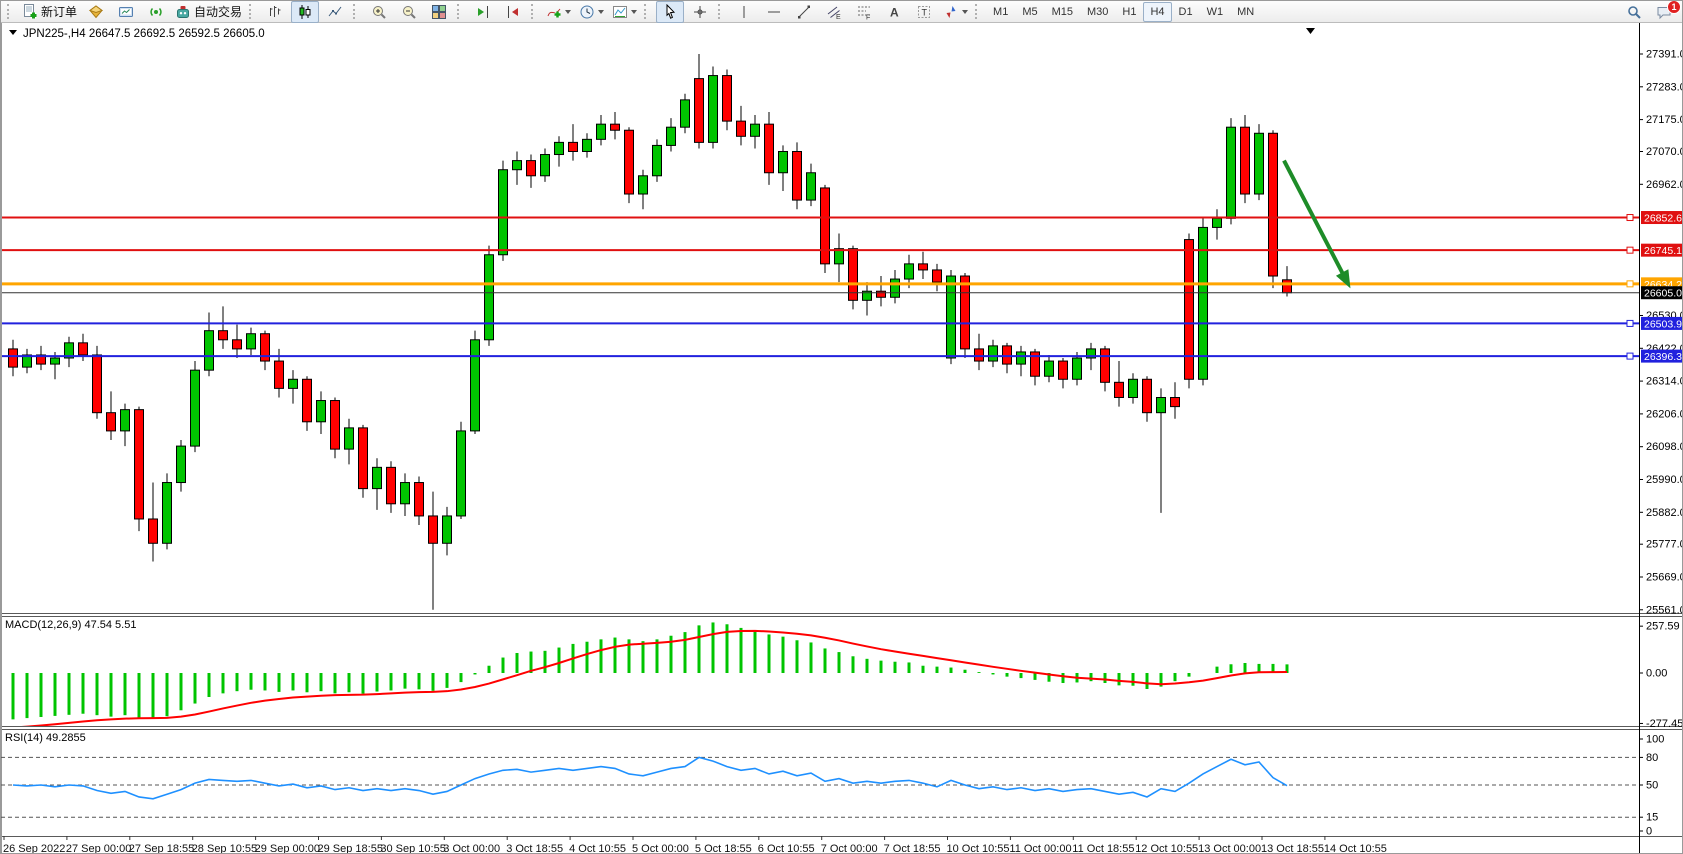 Image resolution: width=1683 pixels, height=854 pixels. I want to click on new-order-button: 新订单, so click(49, 12).